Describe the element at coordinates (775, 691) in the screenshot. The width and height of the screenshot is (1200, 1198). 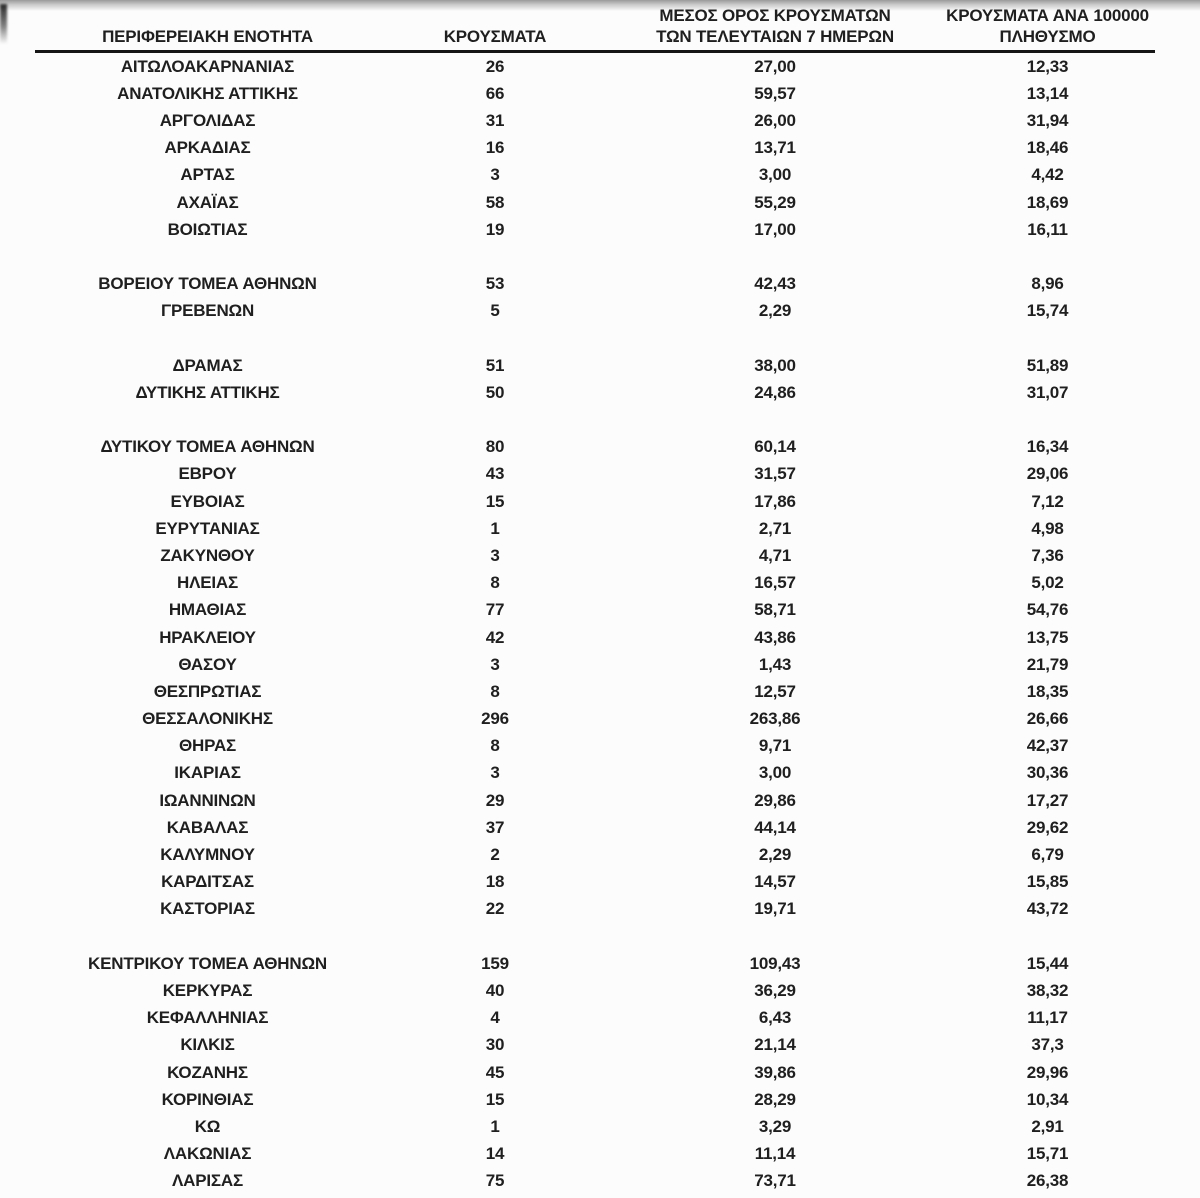
I see `avg7-value: 12,57` at that location.